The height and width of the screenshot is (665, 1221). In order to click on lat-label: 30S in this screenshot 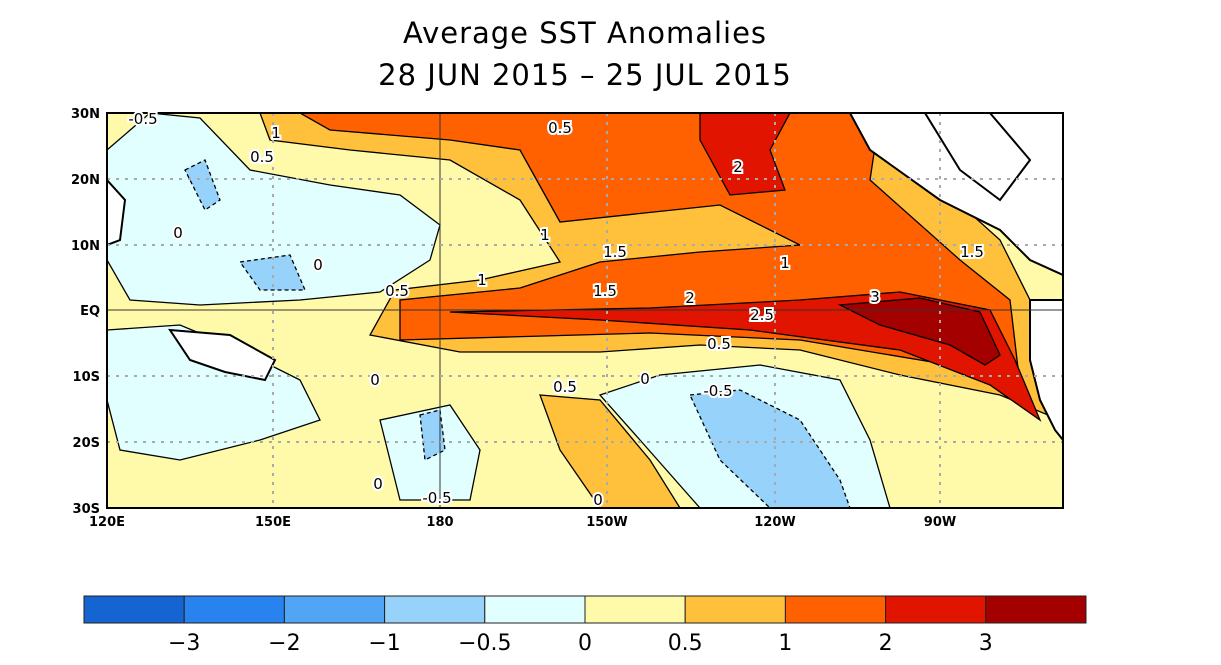, I will do `click(86, 509)`.